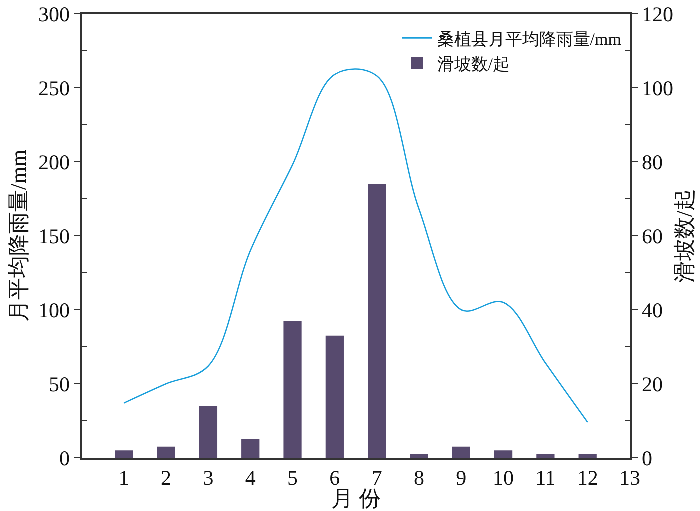 The width and height of the screenshot is (700, 511). What do you see at coordinates (546, 478) in the screenshot?
I see `x-tick-label: 11` at bounding box center [546, 478].